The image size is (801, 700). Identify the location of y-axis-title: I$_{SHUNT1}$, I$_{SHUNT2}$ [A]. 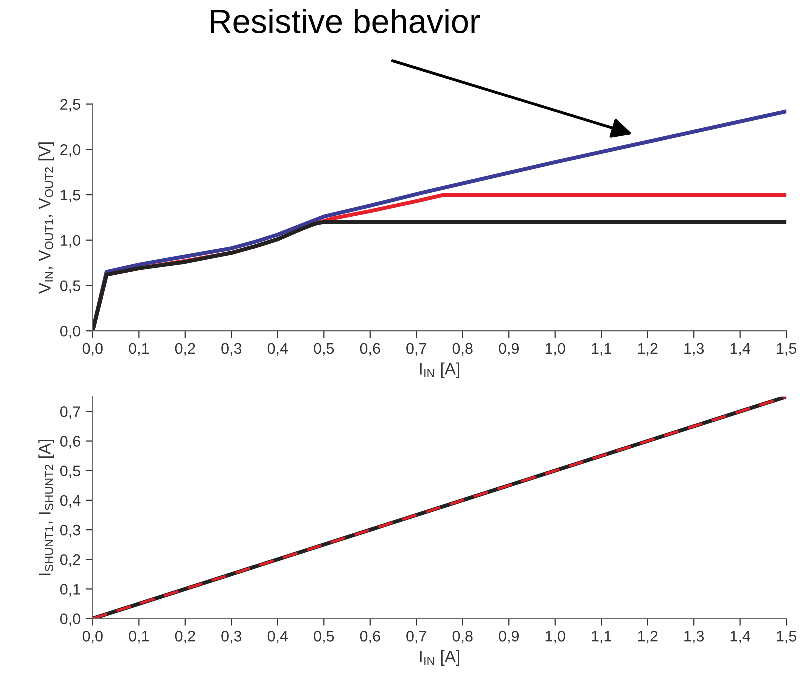
(46, 508).